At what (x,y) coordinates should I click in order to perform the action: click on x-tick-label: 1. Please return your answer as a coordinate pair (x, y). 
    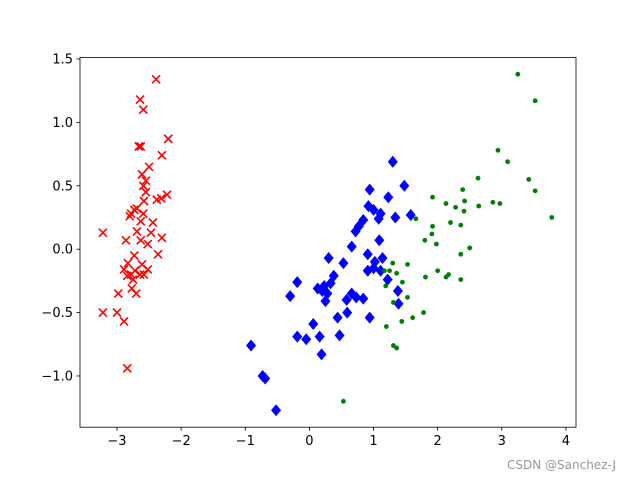
    Looking at the image, I should click on (373, 441).